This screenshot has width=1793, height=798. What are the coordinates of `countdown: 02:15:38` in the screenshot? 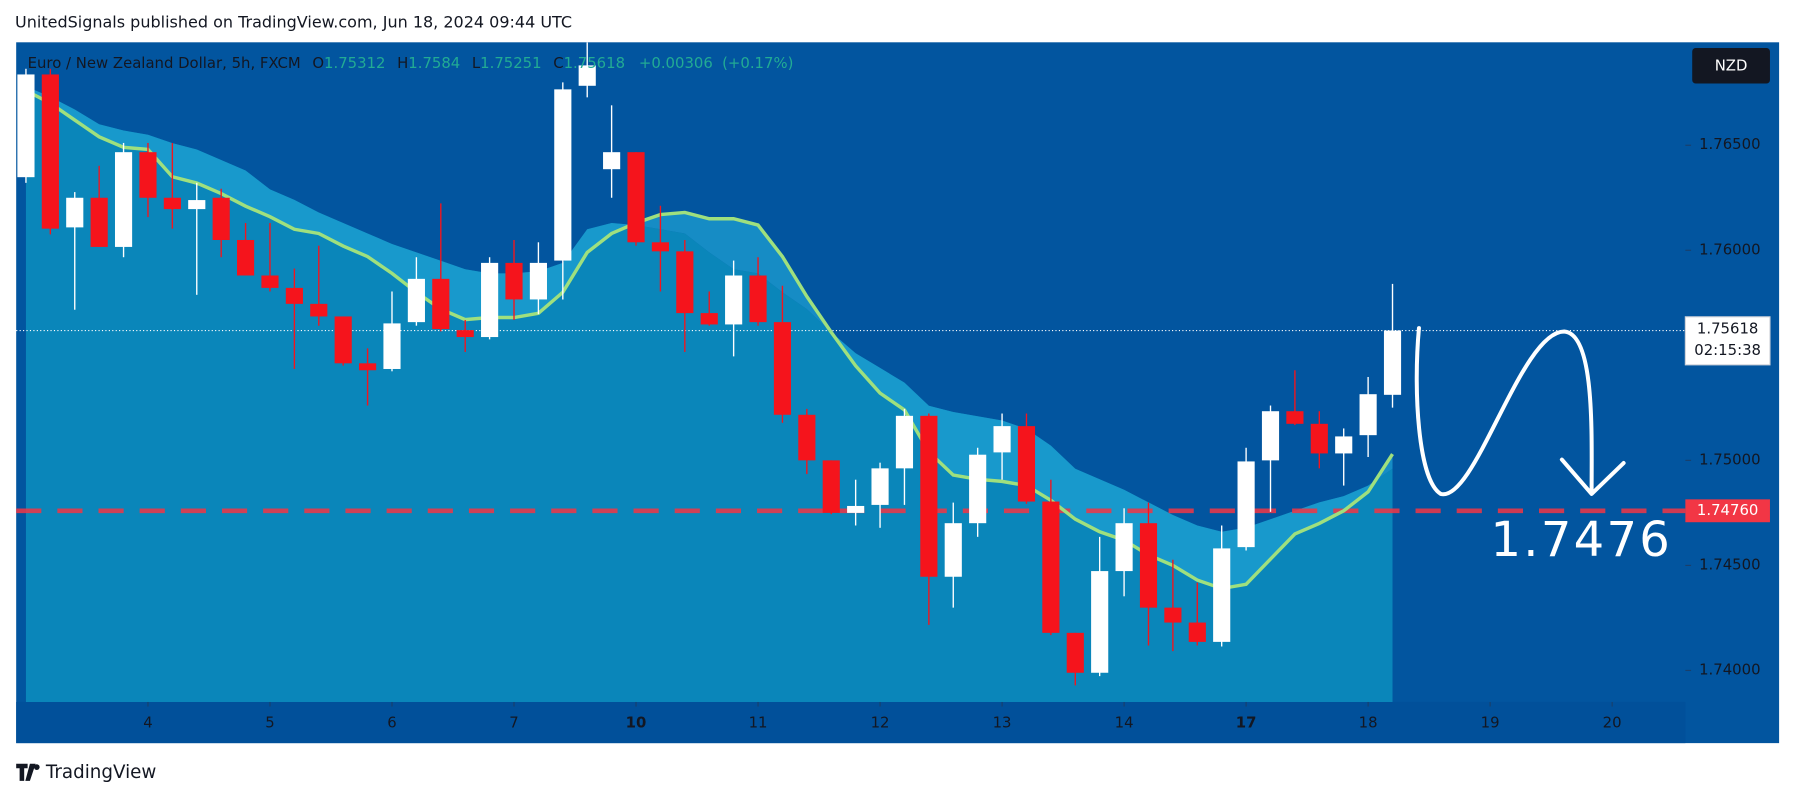 It's located at (1727, 350).